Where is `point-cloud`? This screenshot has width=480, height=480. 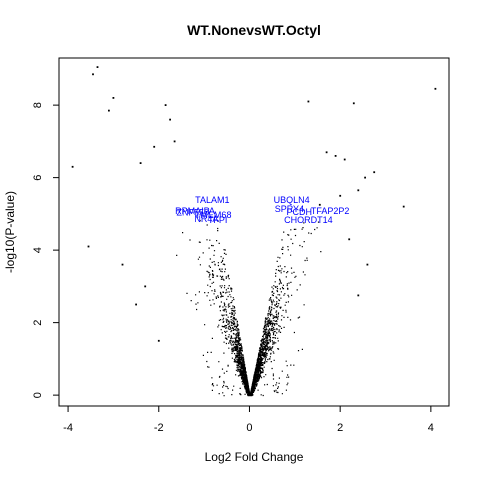 point-cloud is located at coordinates (249, 308).